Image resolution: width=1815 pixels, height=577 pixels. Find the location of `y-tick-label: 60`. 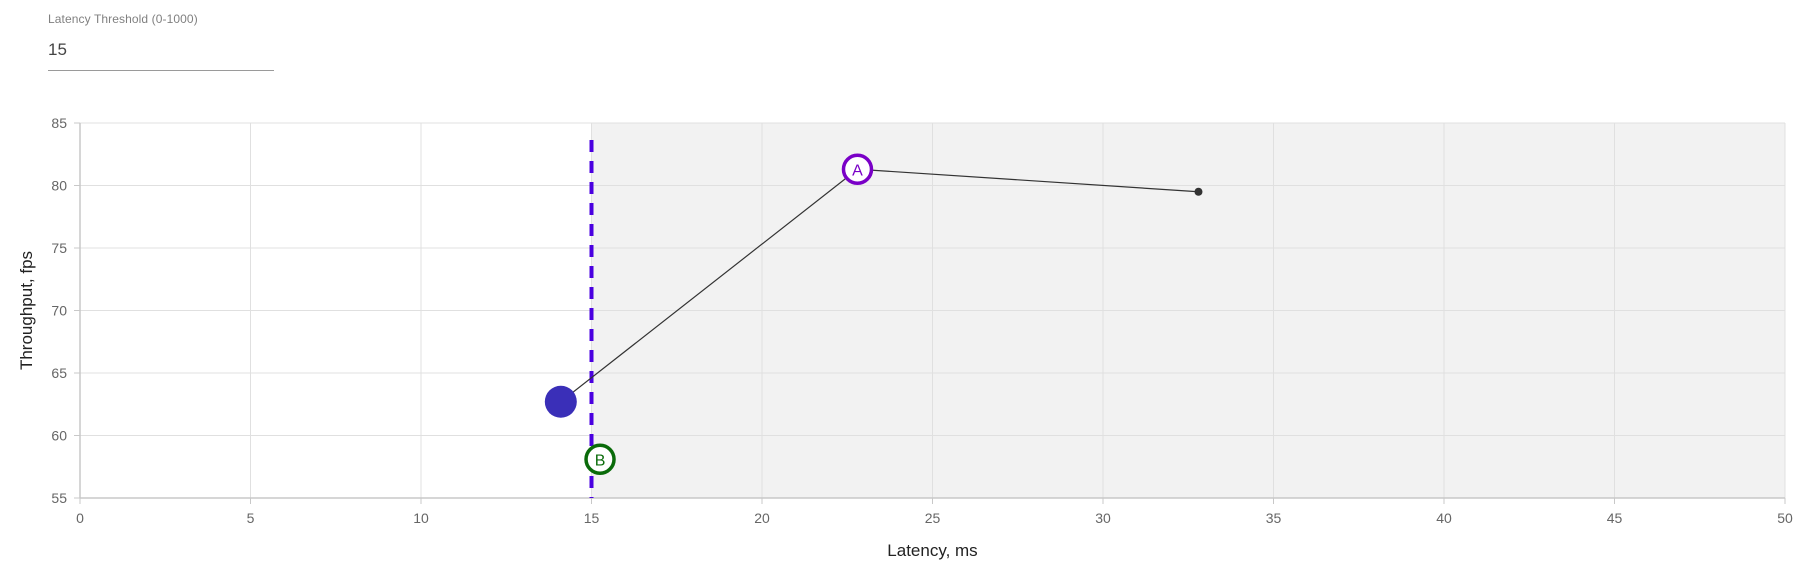

y-tick-label: 60 is located at coordinates (59, 436).